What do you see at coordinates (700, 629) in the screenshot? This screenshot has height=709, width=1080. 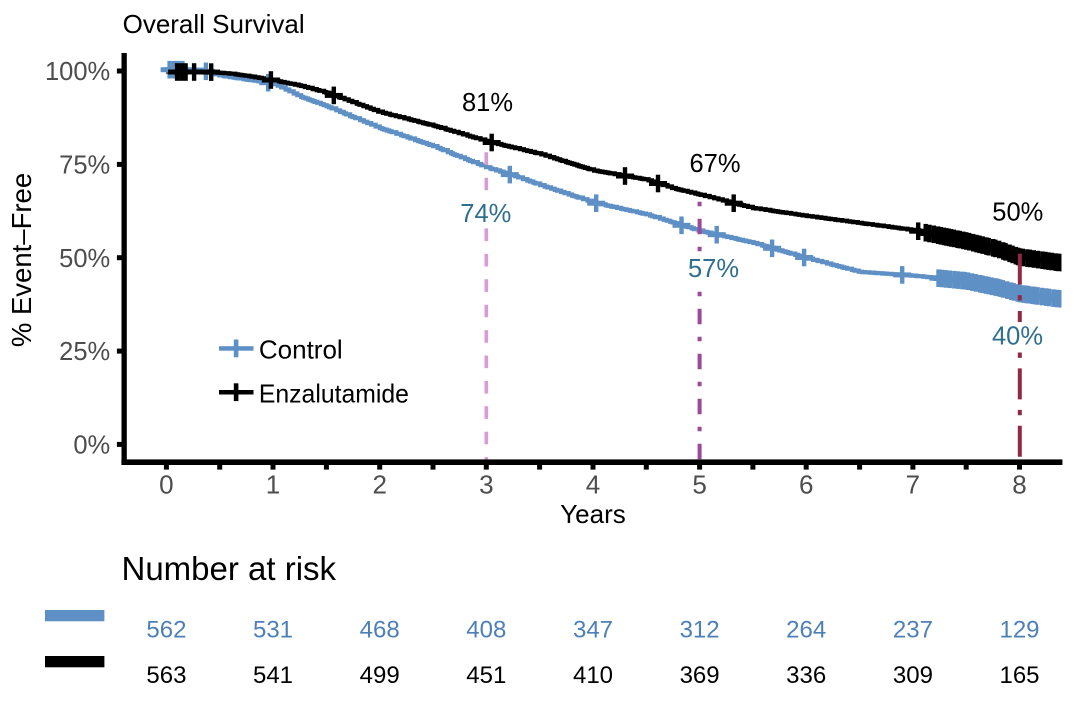 I see `svg-text: 312` at bounding box center [700, 629].